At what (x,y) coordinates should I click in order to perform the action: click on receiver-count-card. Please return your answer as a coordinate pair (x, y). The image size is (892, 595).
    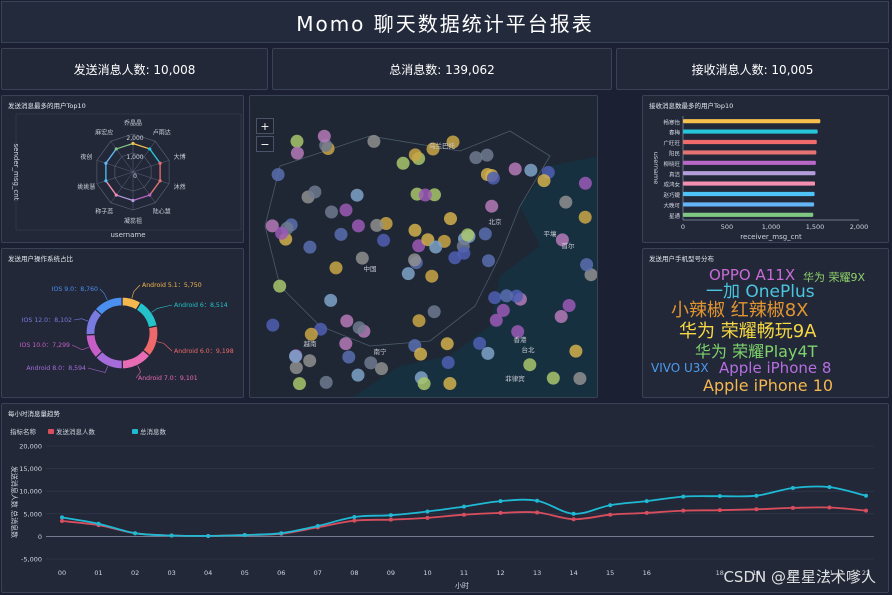
    Looking at the image, I should click on (752, 69).